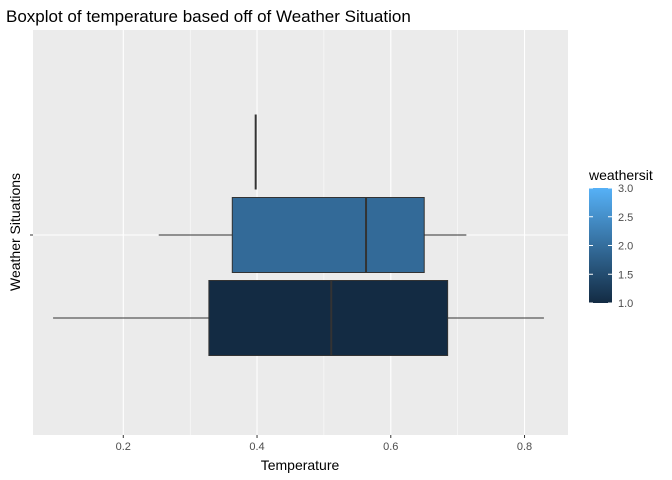 The width and height of the screenshot is (672, 480). What do you see at coordinates (123, 447) in the screenshot?
I see `x-tick-label: 0.2` at bounding box center [123, 447].